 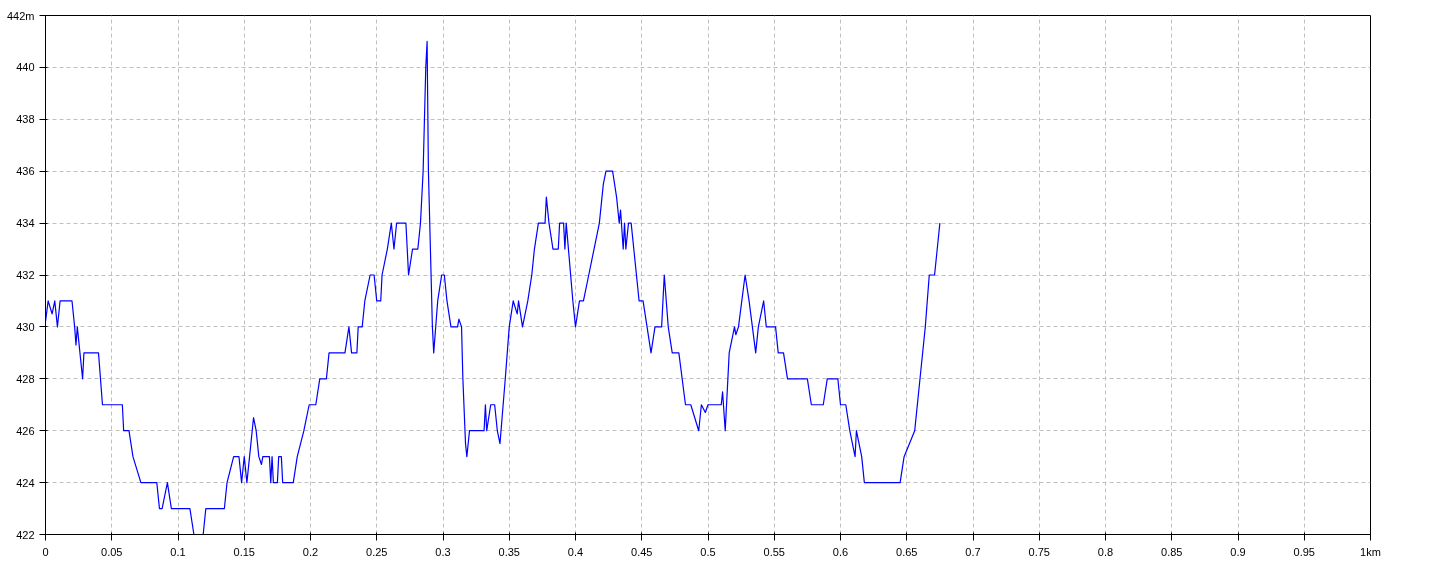 What do you see at coordinates (178, 551) in the screenshot?
I see `x-tick-label: 0.1` at bounding box center [178, 551].